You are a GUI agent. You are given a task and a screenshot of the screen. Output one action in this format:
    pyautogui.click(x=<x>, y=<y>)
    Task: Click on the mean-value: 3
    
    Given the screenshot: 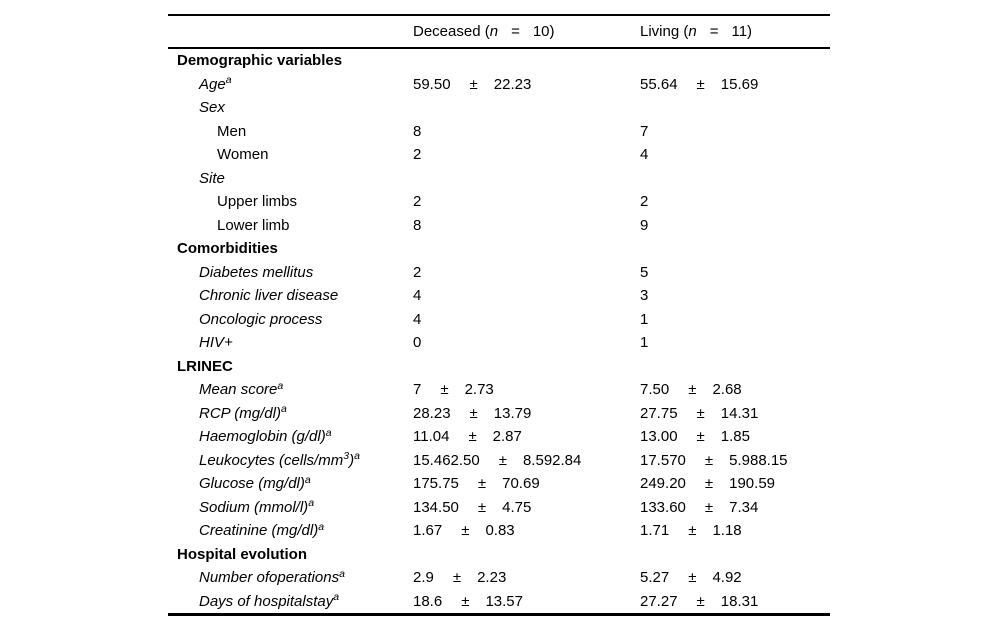 What is the action you would take?
    pyautogui.click(x=644, y=295)
    